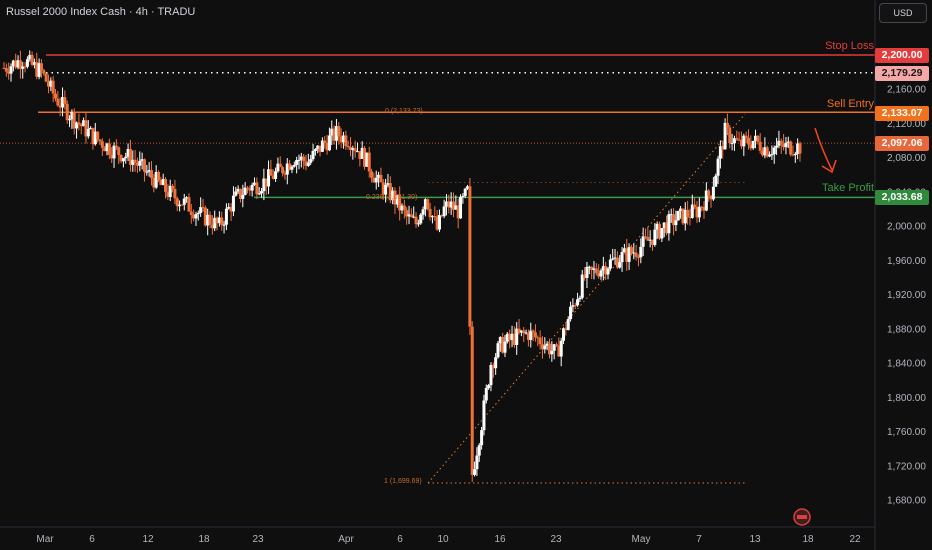 The height and width of the screenshot is (550, 932). Describe the element at coordinates (903, 13) in the screenshot. I see `currency-button: USD` at that location.